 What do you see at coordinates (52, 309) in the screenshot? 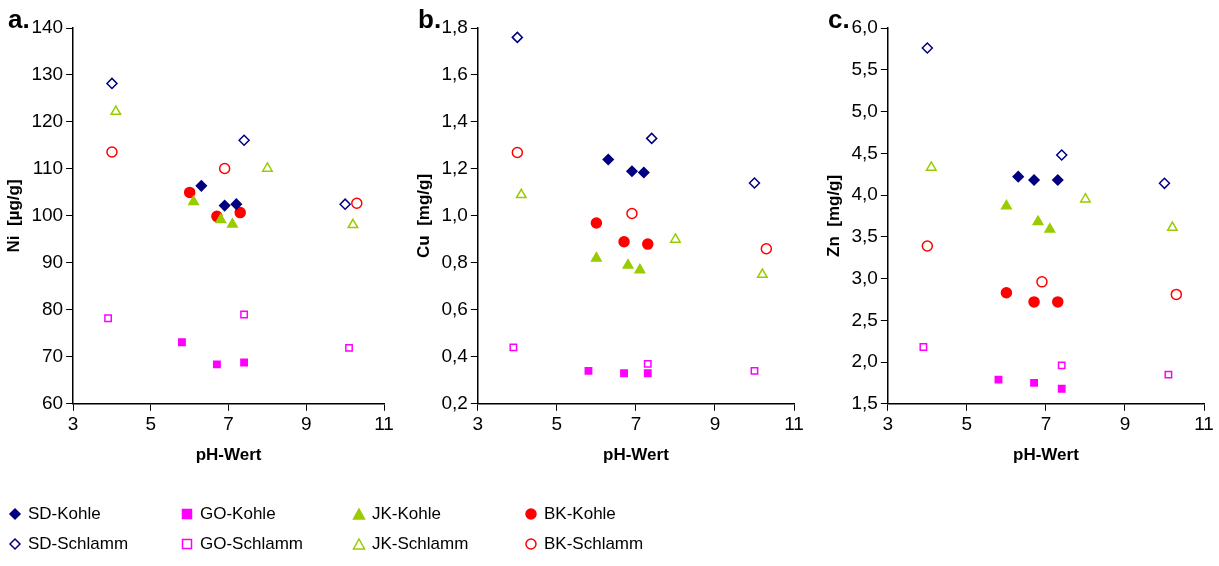
I see `y-tick-label: 80` at bounding box center [52, 309].